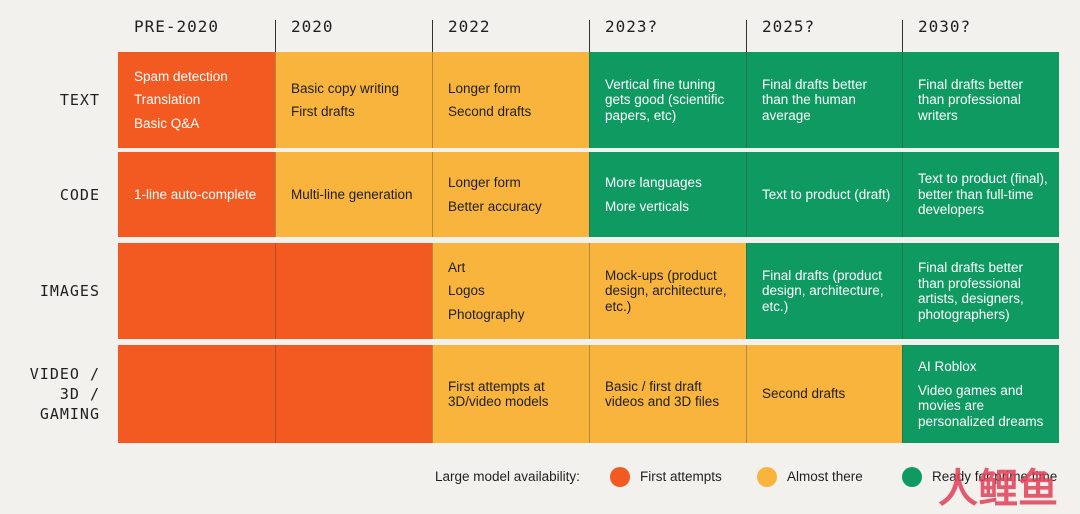 The width and height of the screenshot is (1080, 514). What do you see at coordinates (486, 314) in the screenshot?
I see `cell-text: Photography` at bounding box center [486, 314].